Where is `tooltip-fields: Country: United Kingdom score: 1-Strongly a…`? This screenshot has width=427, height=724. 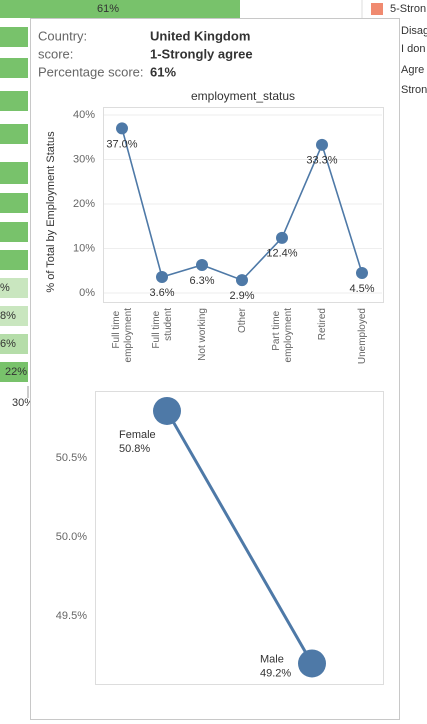
tooltip-fields: Country: United Kingdom score: 1-Strongly a… is located at coordinates (145, 53).